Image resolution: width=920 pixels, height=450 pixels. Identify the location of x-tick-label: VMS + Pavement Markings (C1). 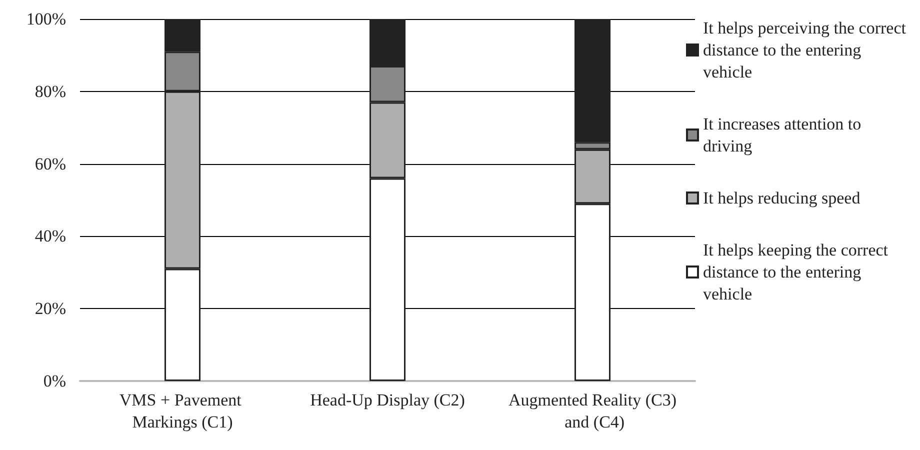
(182, 411).